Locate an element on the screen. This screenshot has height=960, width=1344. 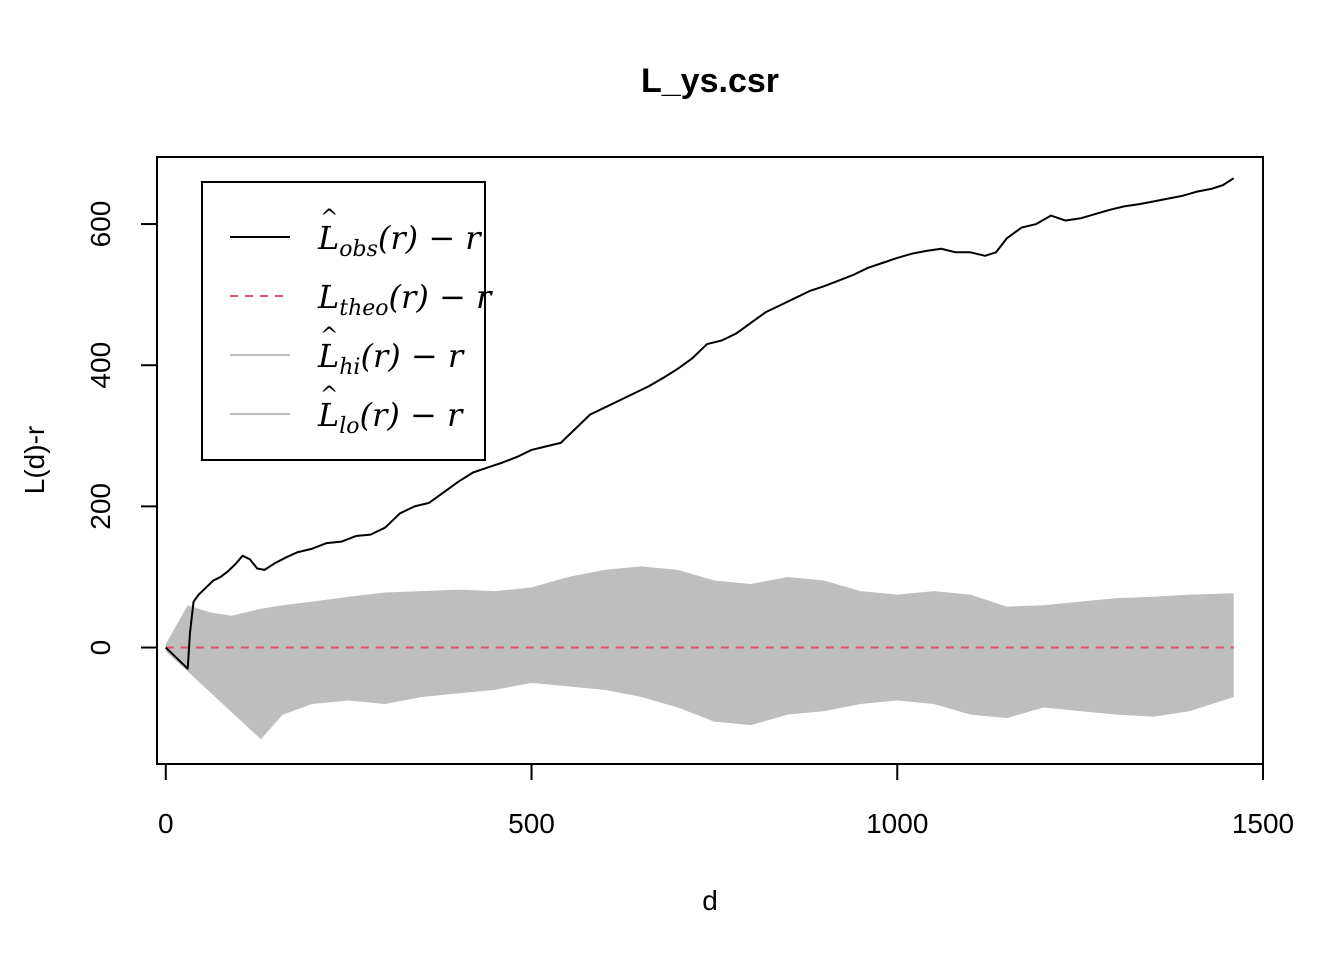
y-tick-label: 200 is located at coordinates (100, 506).